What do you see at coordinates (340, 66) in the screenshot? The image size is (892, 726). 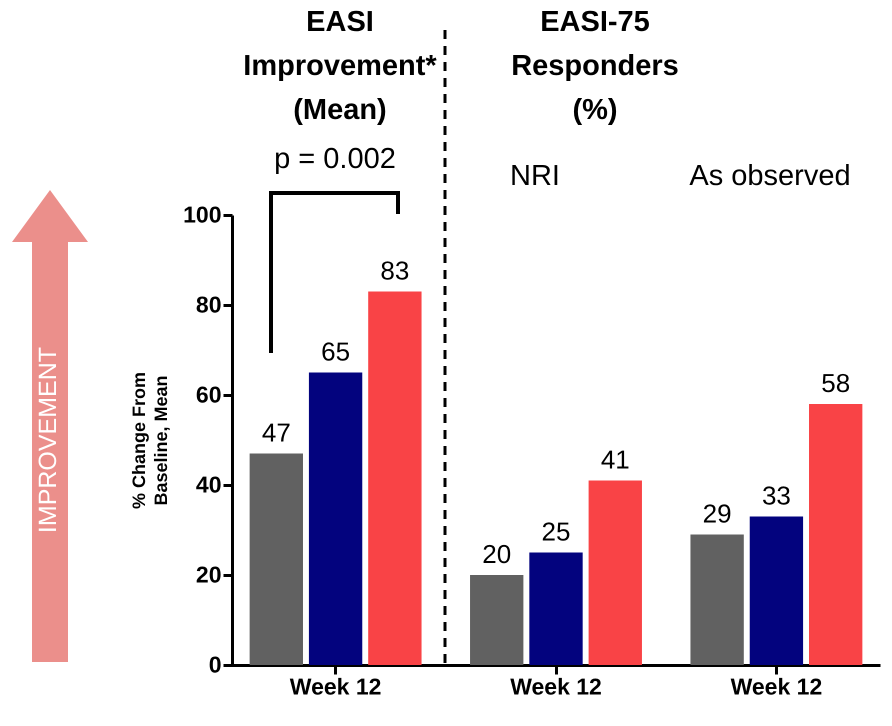 I see `text: EASI Improvement* (Mean)` at bounding box center [340, 66].